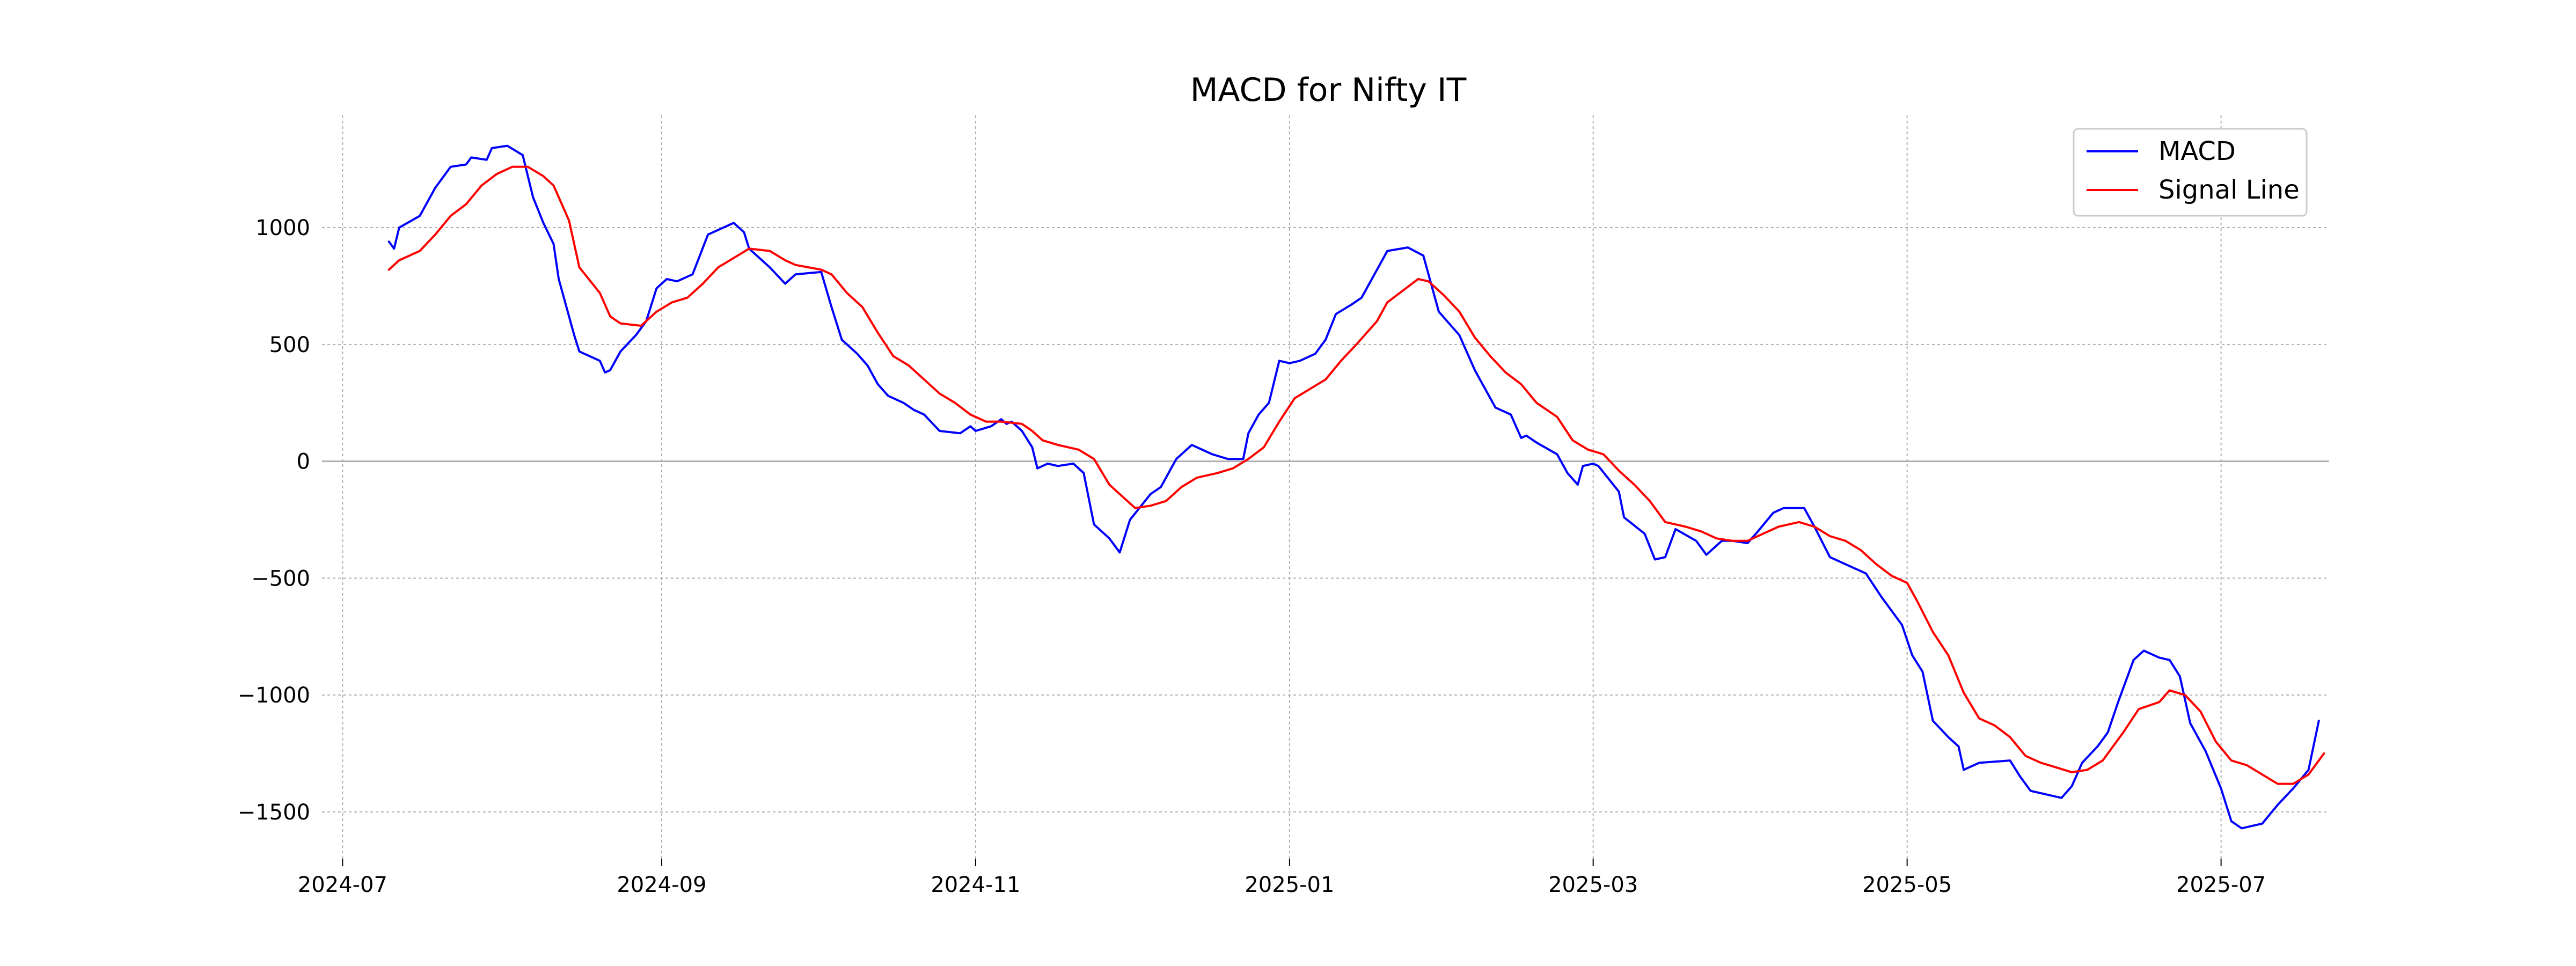 The image size is (2576, 966). I want to click on x-tick-label: 2025-03, so click(1593, 885).